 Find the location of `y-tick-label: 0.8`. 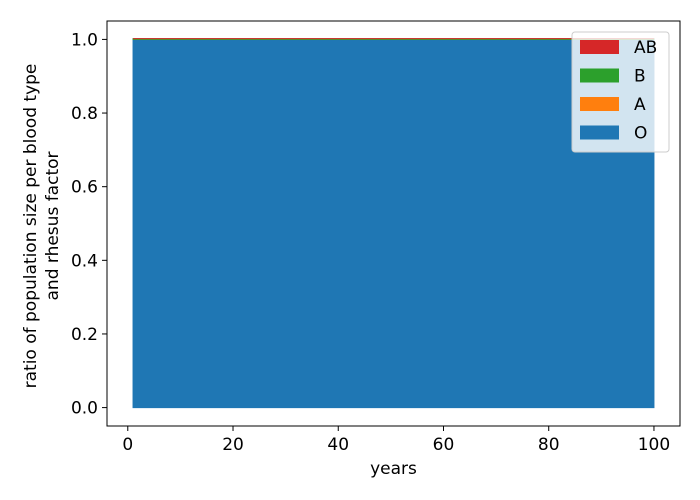

y-tick-label: 0.8 is located at coordinates (84, 114).